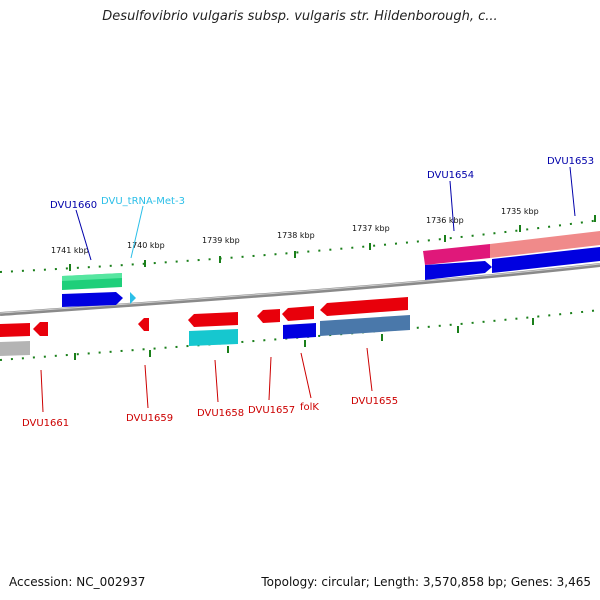 This screenshot has height=600, width=600. What do you see at coordinates (296, 235) in the screenshot?
I see `tick-label-1738: 1738 kbp` at bounding box center [296, 235].